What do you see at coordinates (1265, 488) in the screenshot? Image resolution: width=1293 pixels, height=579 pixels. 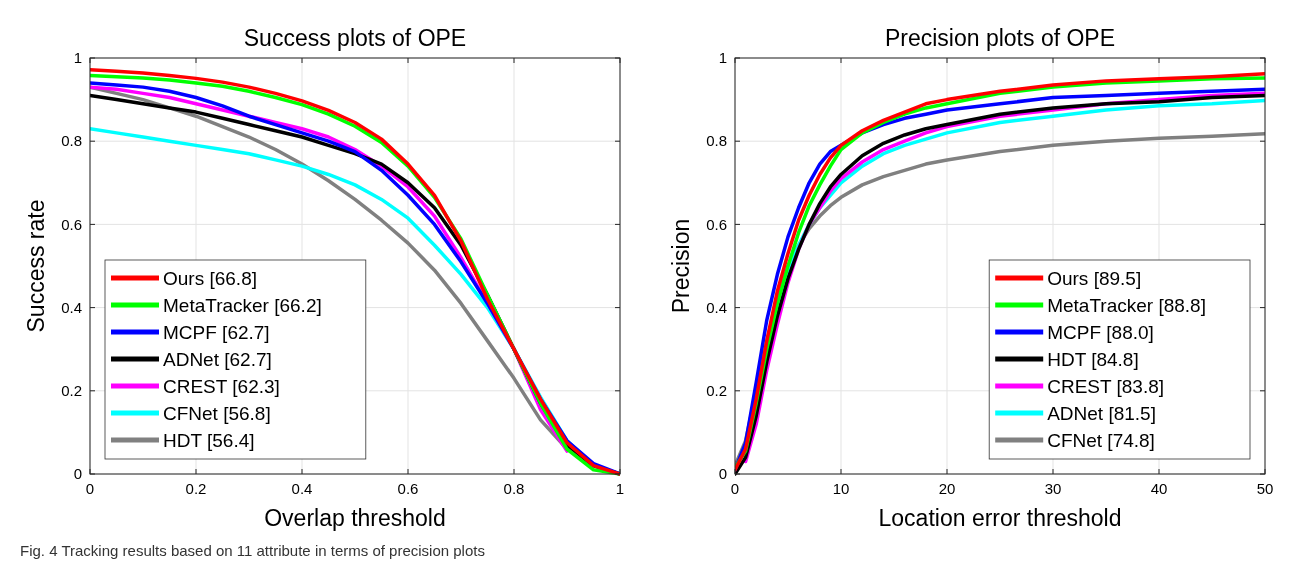 I see `x-tick-label: 50` at bounding box center [1265, 488].